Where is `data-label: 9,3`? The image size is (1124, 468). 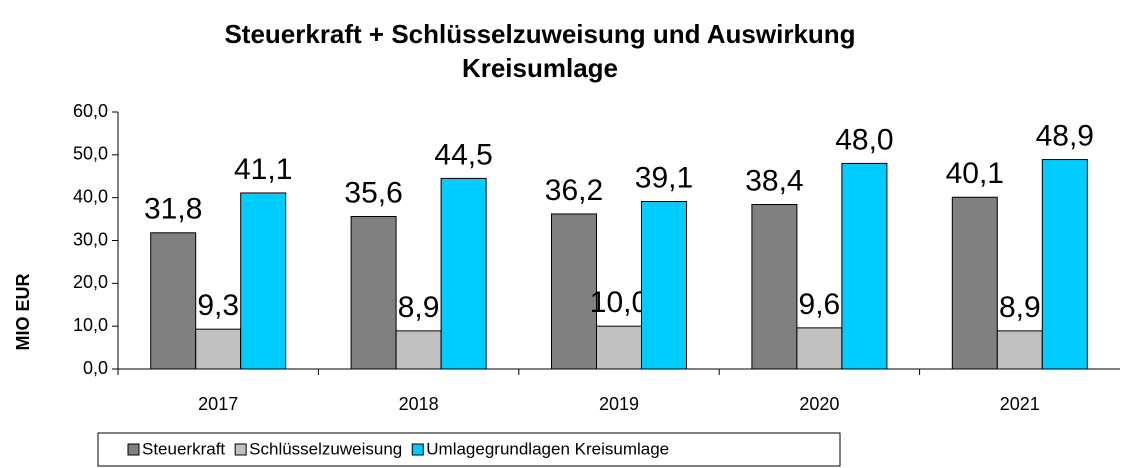
data-label: 9,3 is located at coordinates (218, 305).